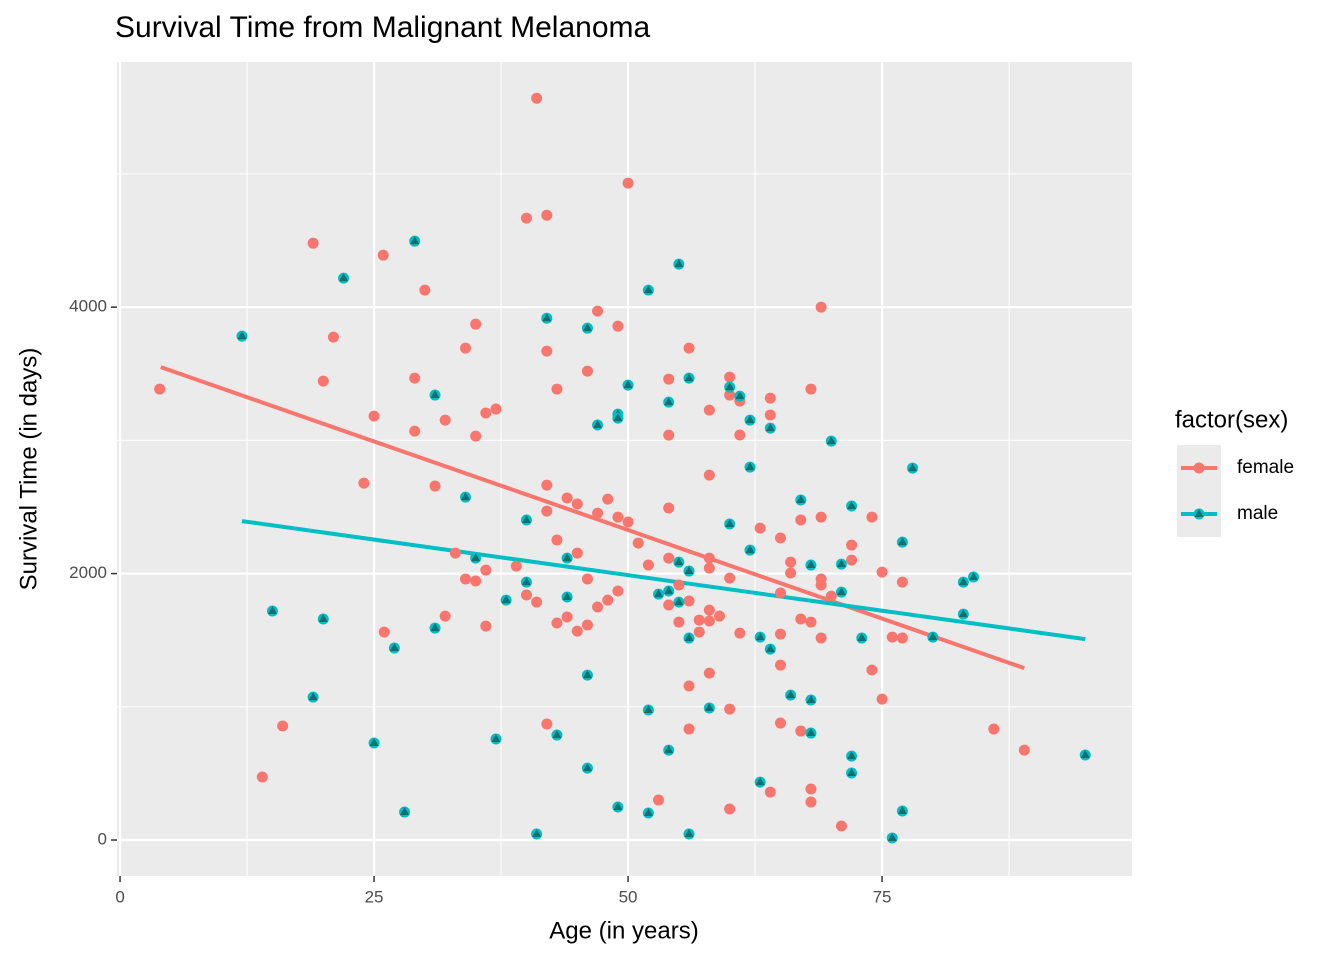 Image resolution: width=1344 pixels, height=960 pixels. I want to click on legend-key-background, so click(1199, 491).